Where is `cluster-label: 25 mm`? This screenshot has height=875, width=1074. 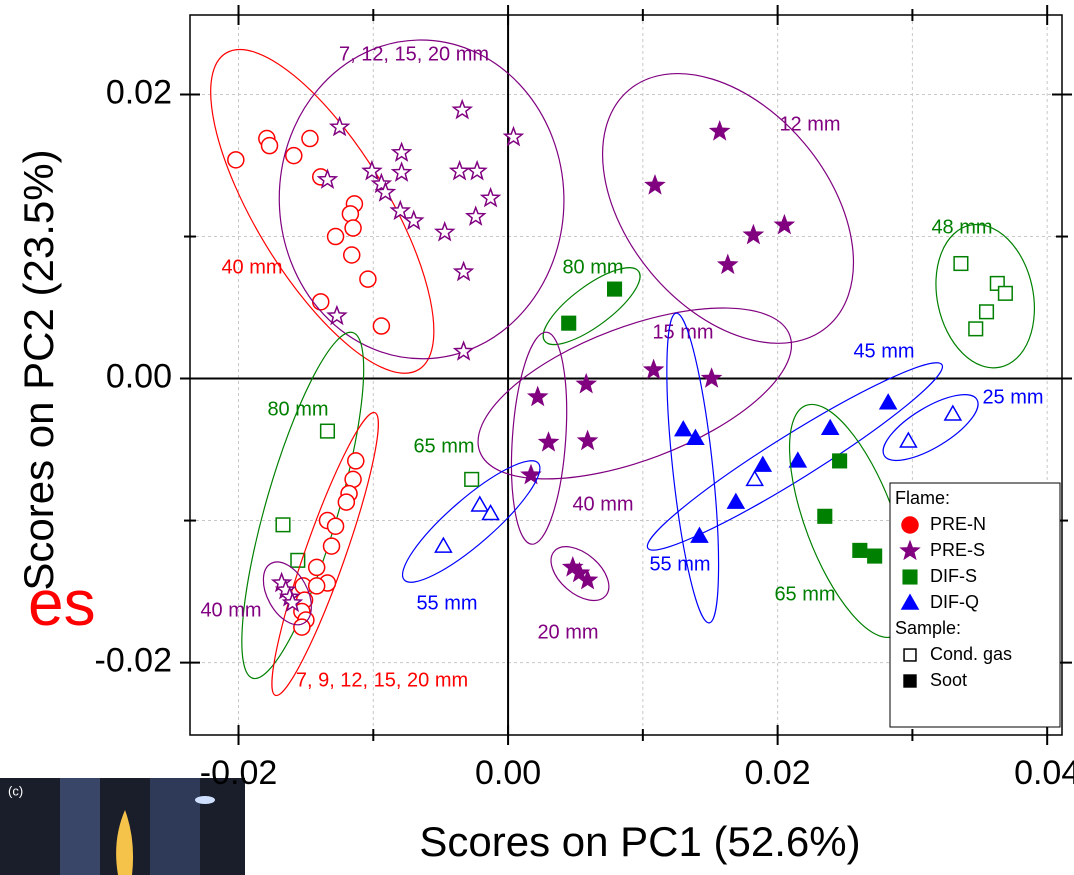 cluster-label: 25 mm is located at coordinates (1012, 397).